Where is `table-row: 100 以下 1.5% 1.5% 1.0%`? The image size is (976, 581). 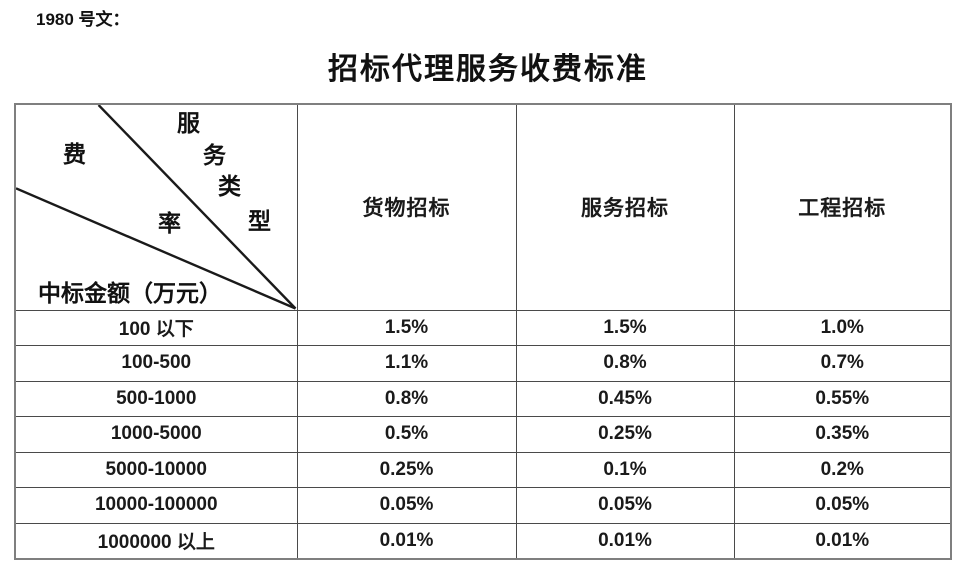 table-row: 100 以下 1.5% 1.5% 1.0% is located at coordinates (483, 327).